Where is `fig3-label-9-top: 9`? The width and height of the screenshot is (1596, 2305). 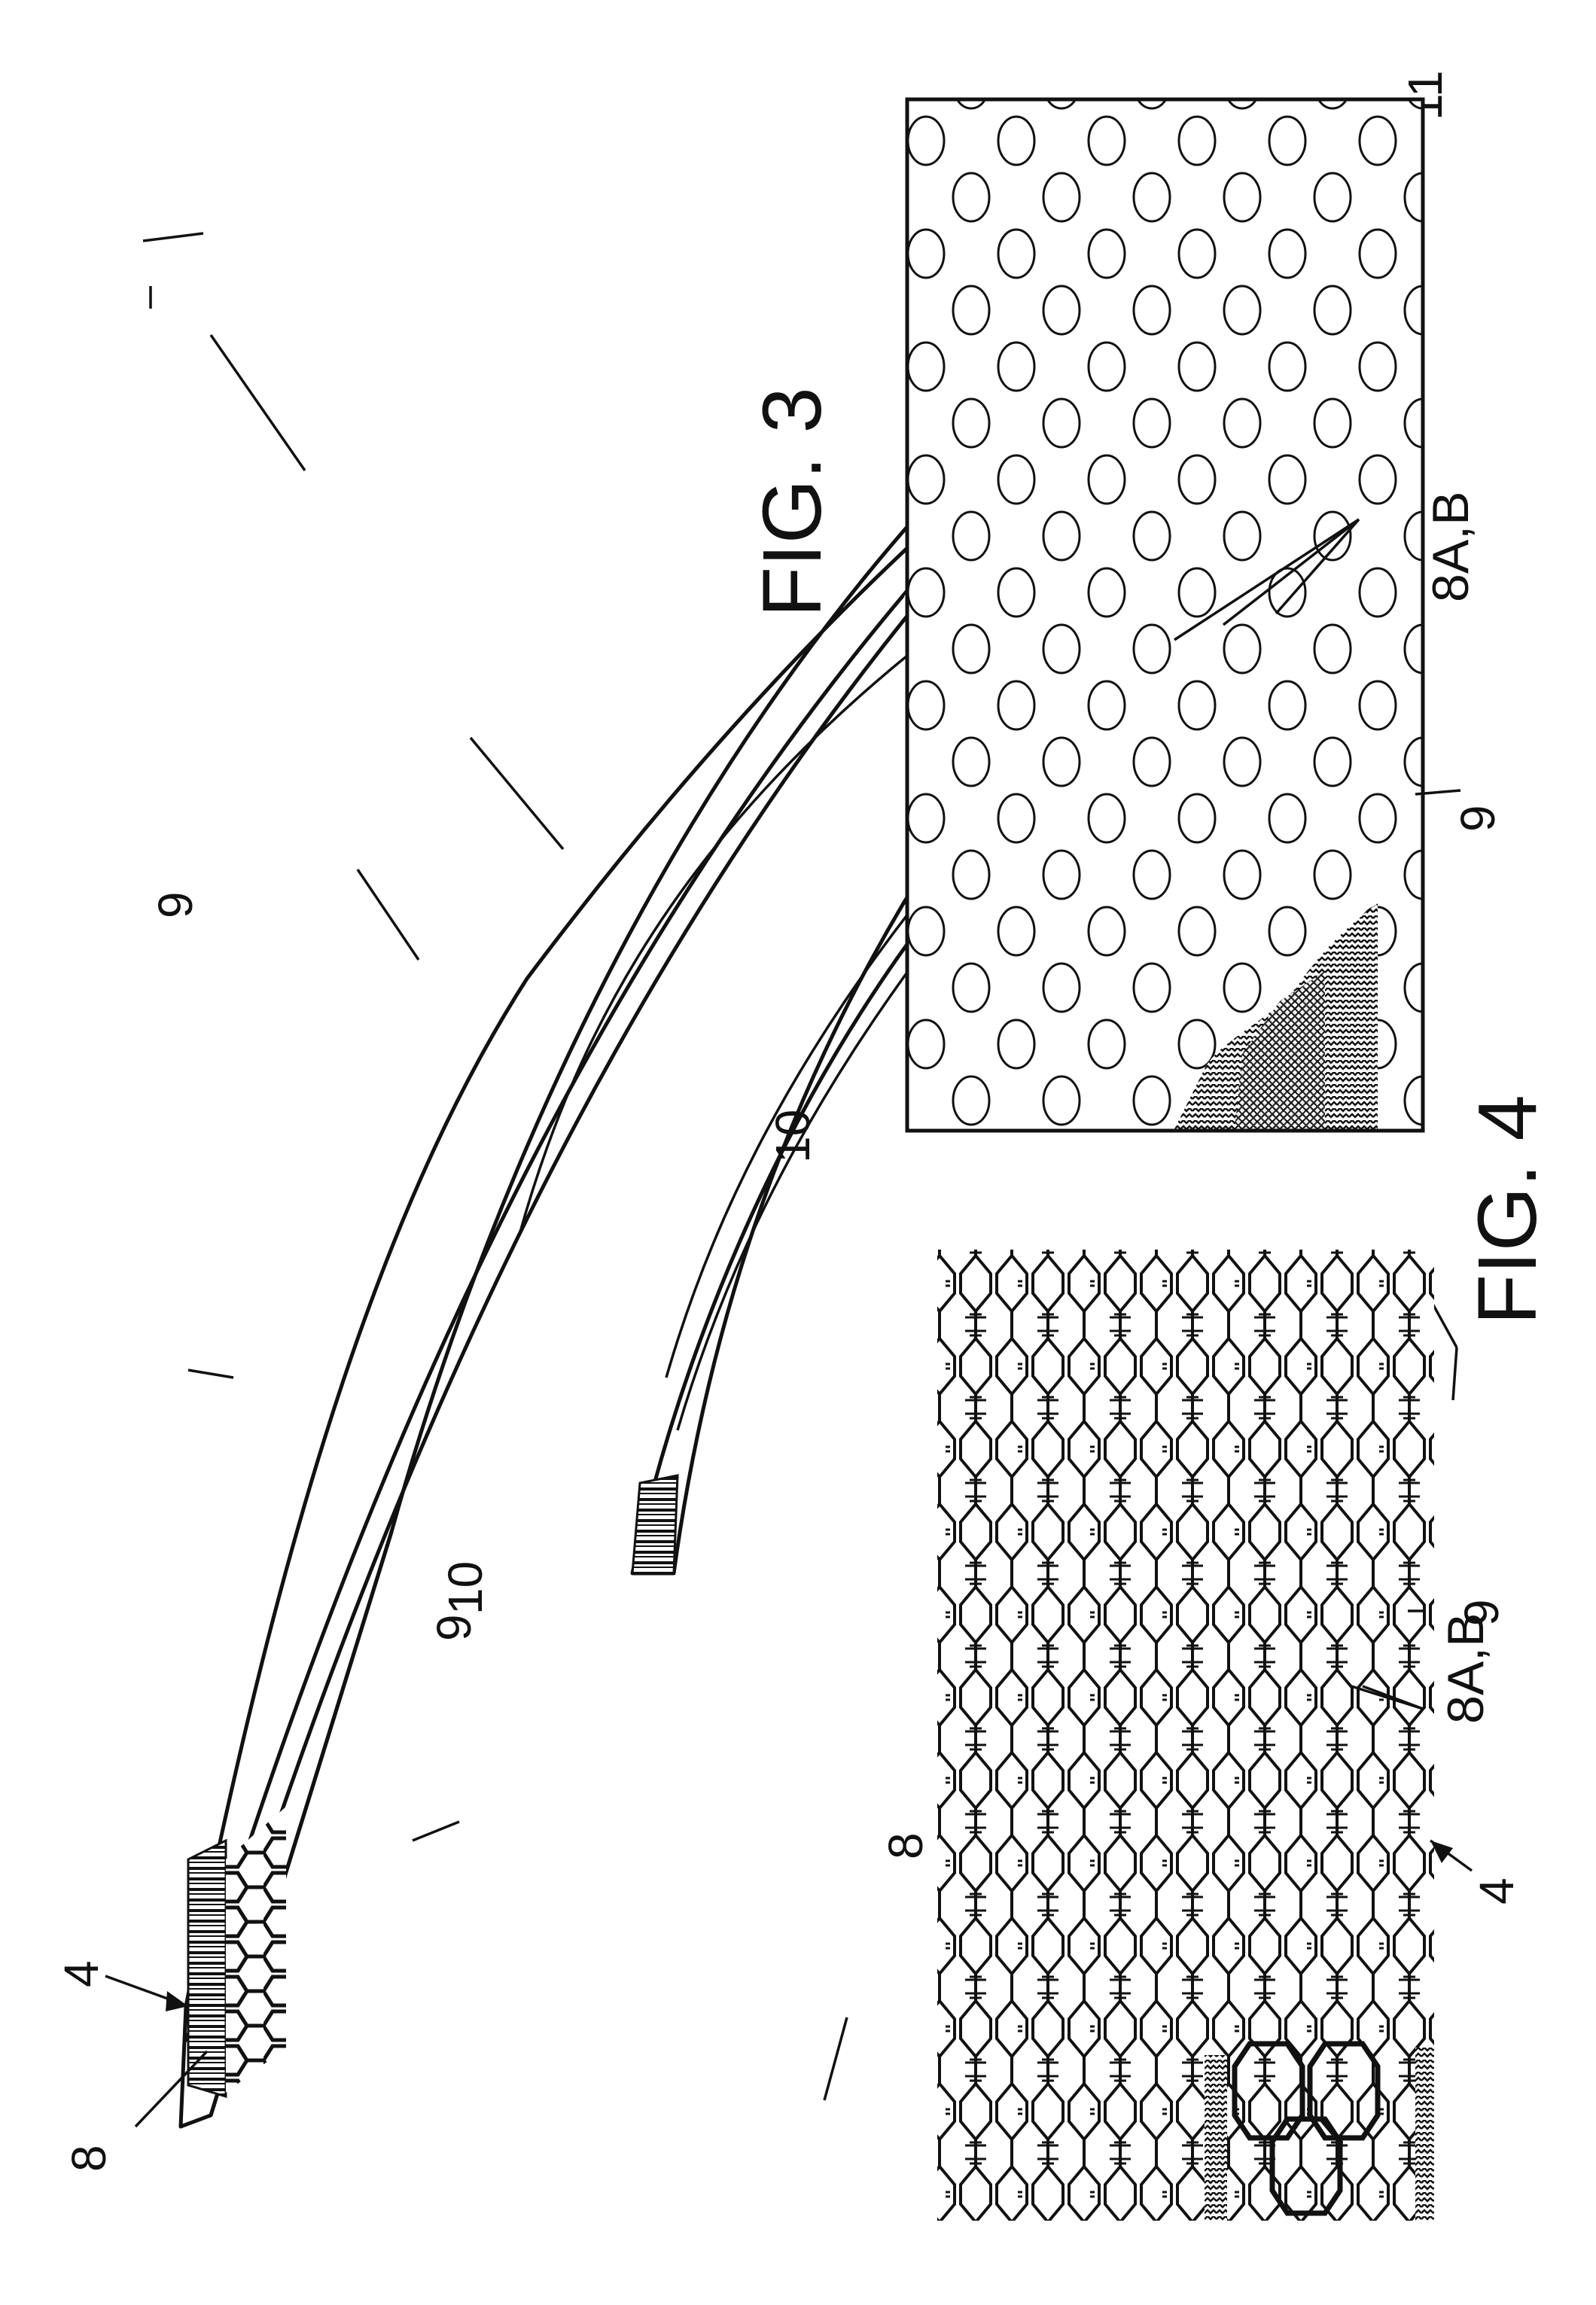
fig3-label-9-top: 9 is located at coordinates (176, 904).